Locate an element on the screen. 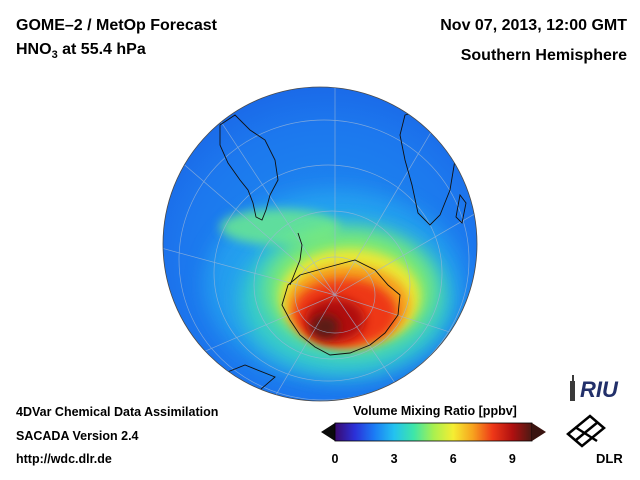  footer-line2: SACADA Version 2.4 is located at coordinates (77, 436).